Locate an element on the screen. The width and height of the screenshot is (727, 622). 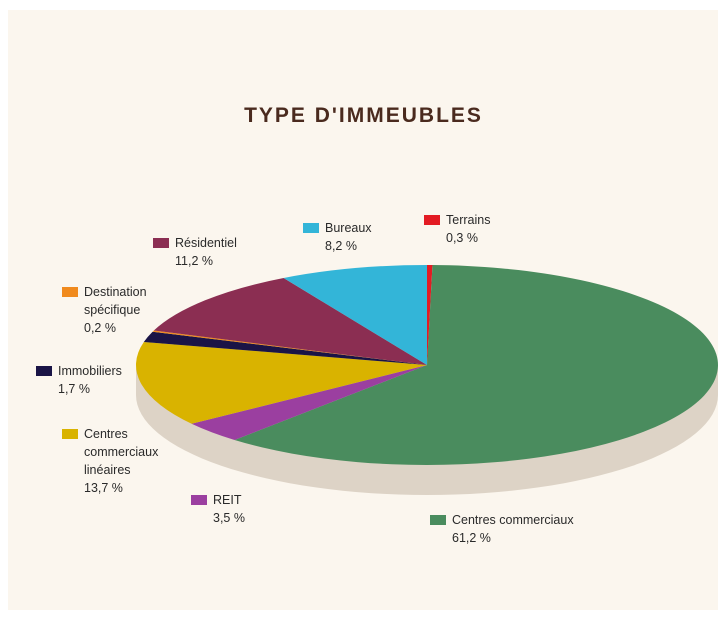
legend-entry: Immobiliers 1,7 % is located at coordinates (97, 380).